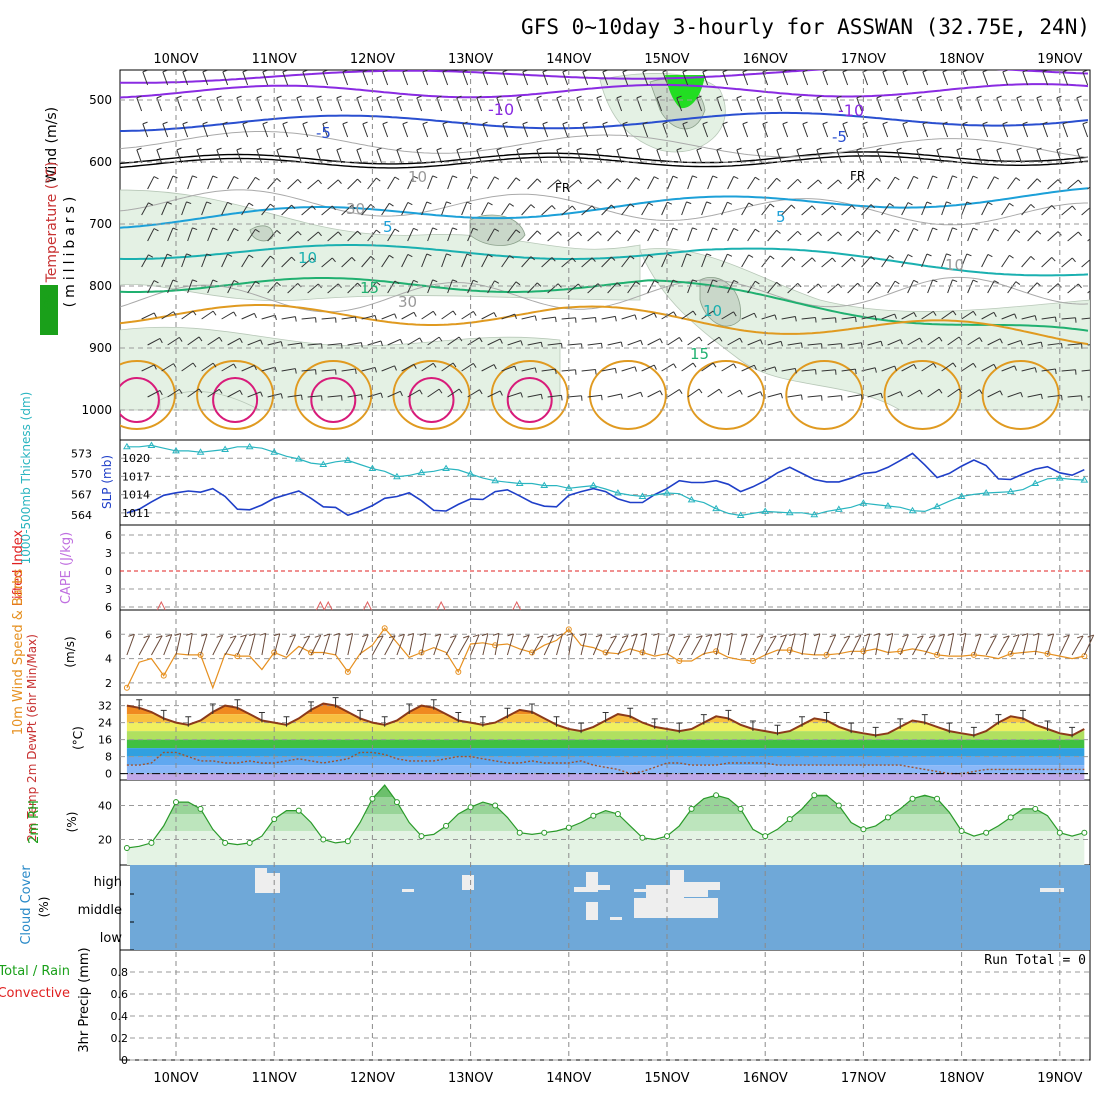 This screenshot has width=1100, height=1100. I want to click on millibars-label: (millibars), so click(70, 250).